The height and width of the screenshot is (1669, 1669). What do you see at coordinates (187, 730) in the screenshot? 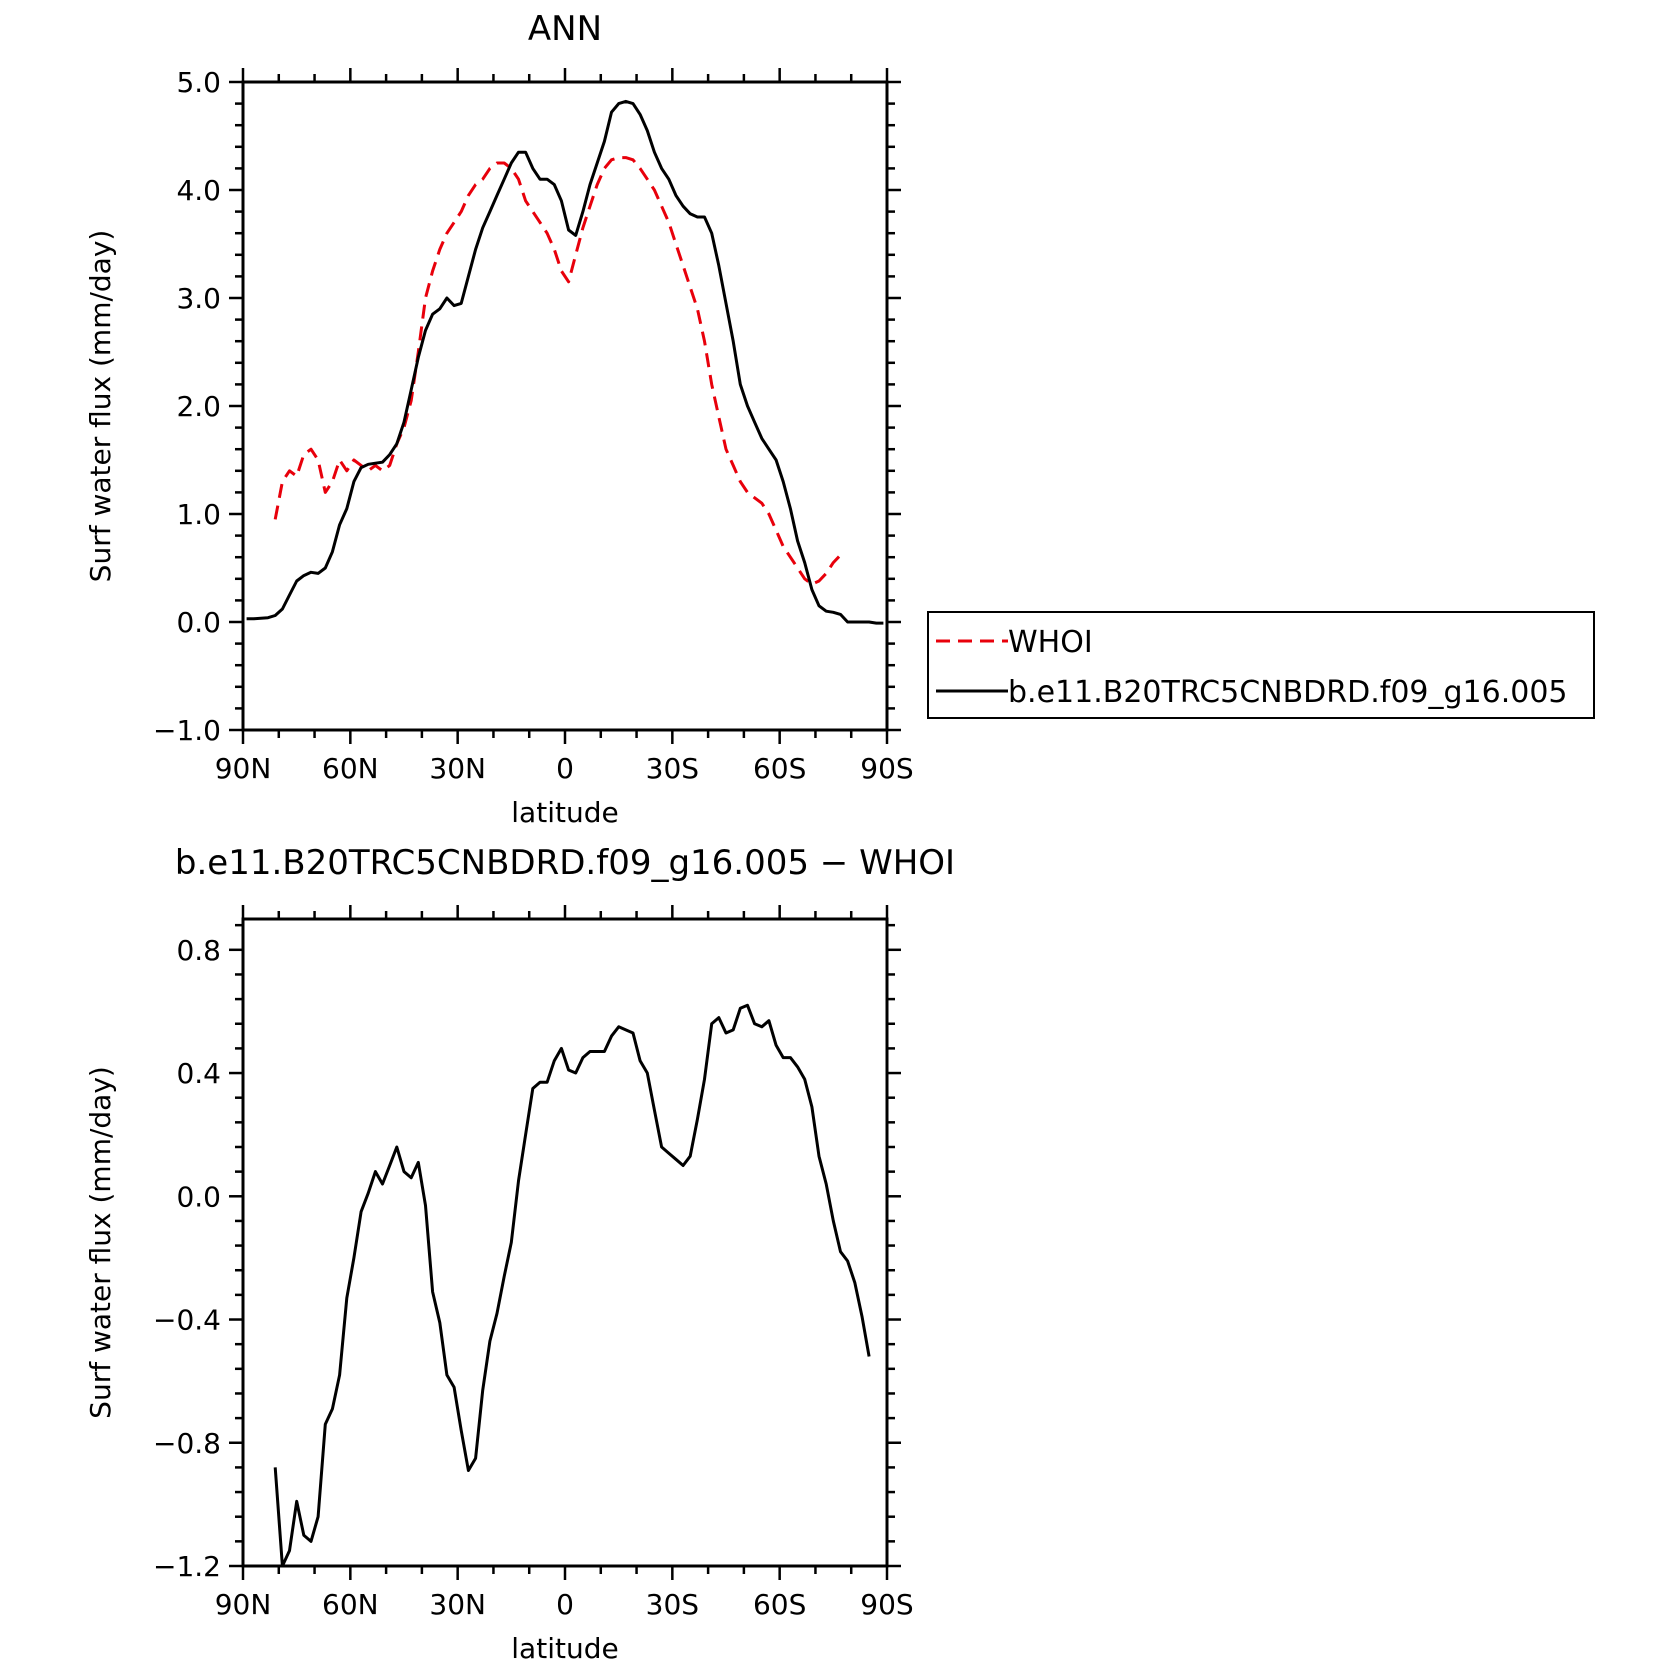
I see `y-tick-label: −1.0` at bounding box center [187, 730].